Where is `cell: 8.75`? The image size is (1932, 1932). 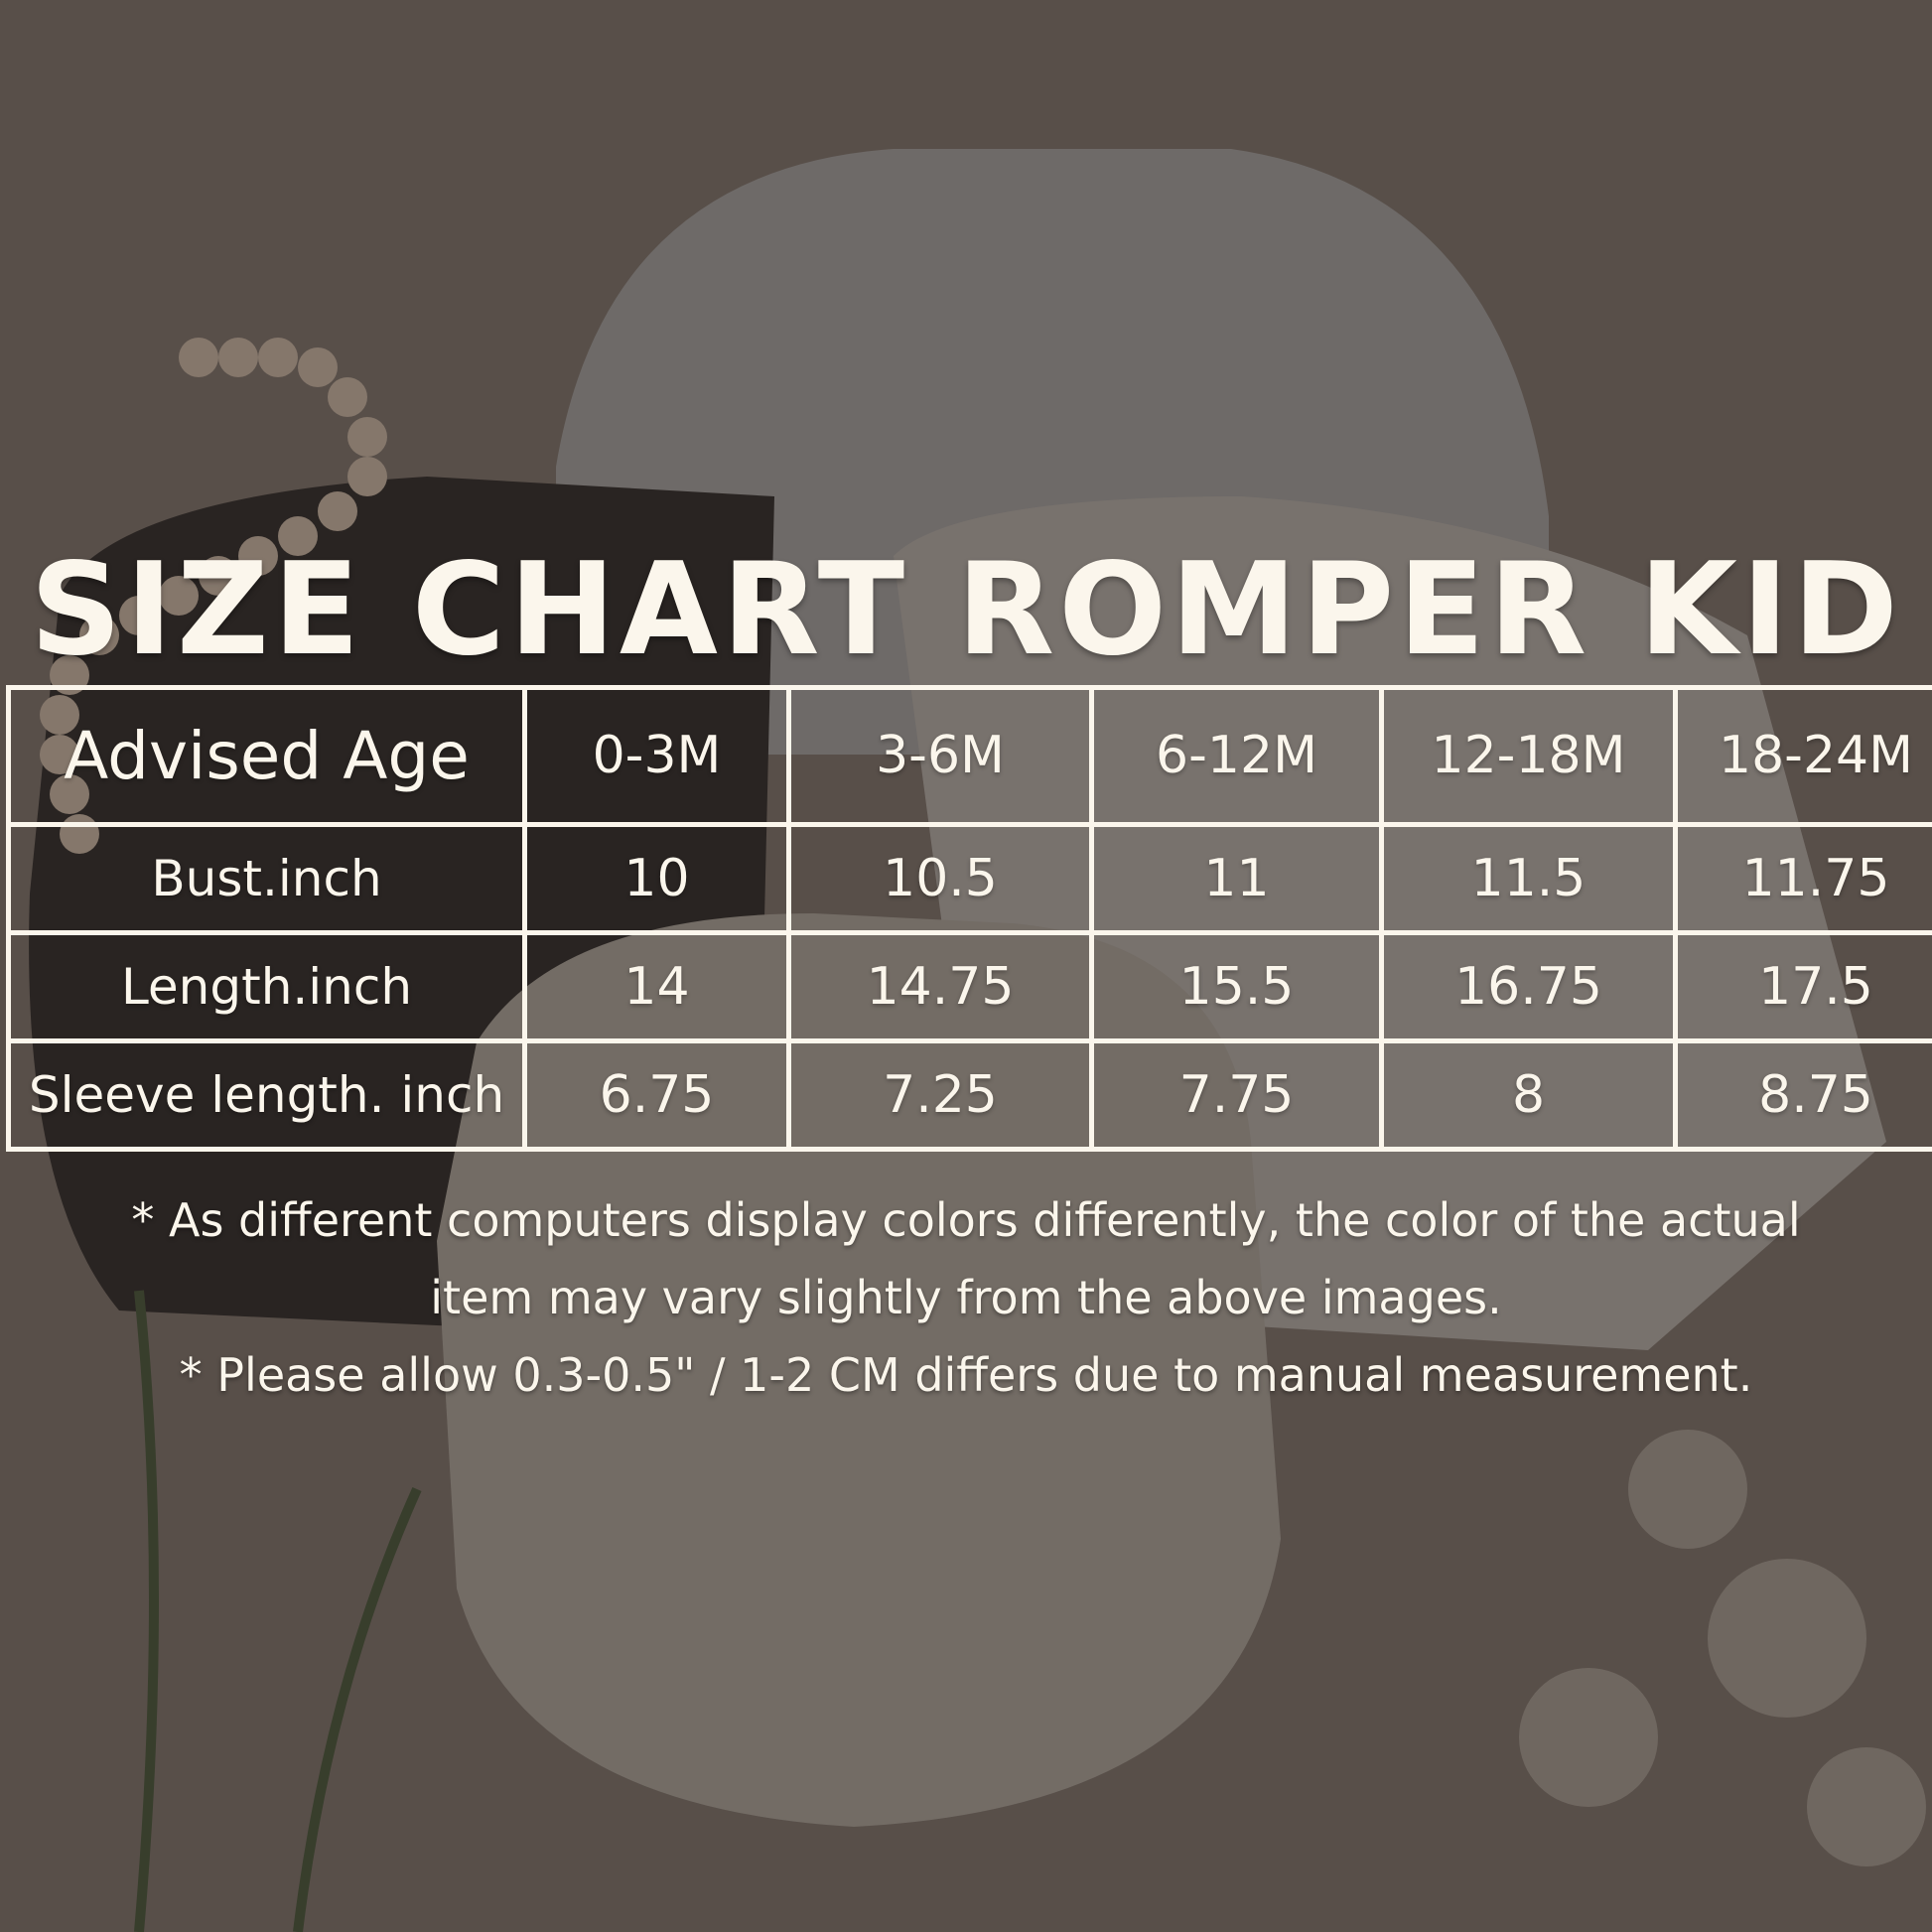
cell: 8.75 is located at coordinates (1802, 1095).